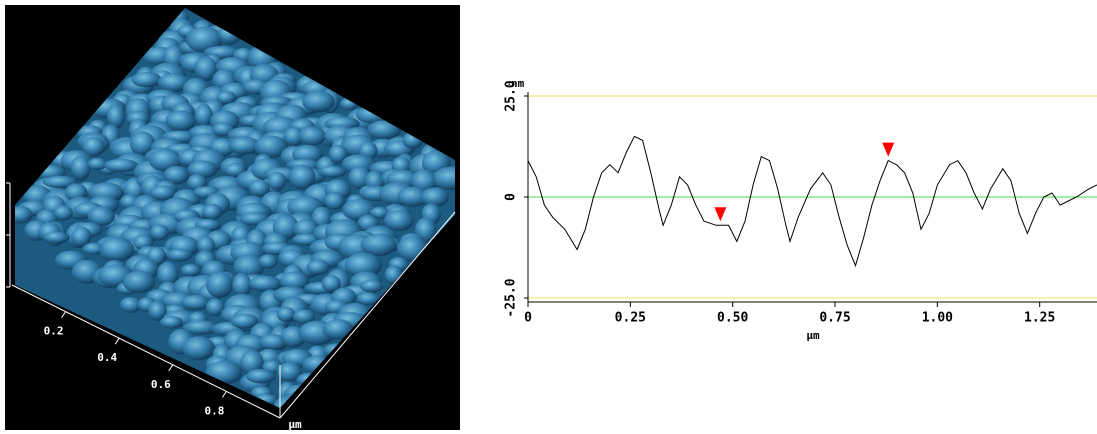 The width and height of the screenshot is (1097, 434). I want to click on x-tick-label: 0.75, so click(834, 318).